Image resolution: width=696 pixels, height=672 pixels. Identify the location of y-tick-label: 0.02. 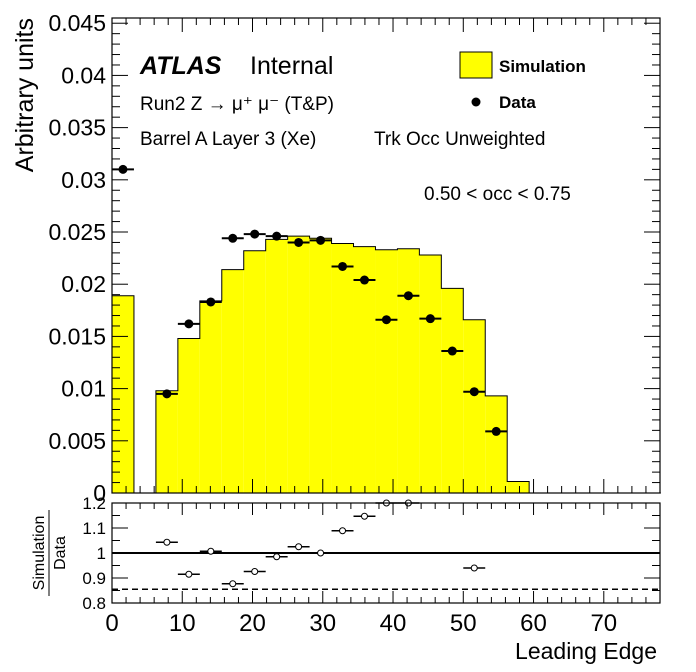
(83, 284).